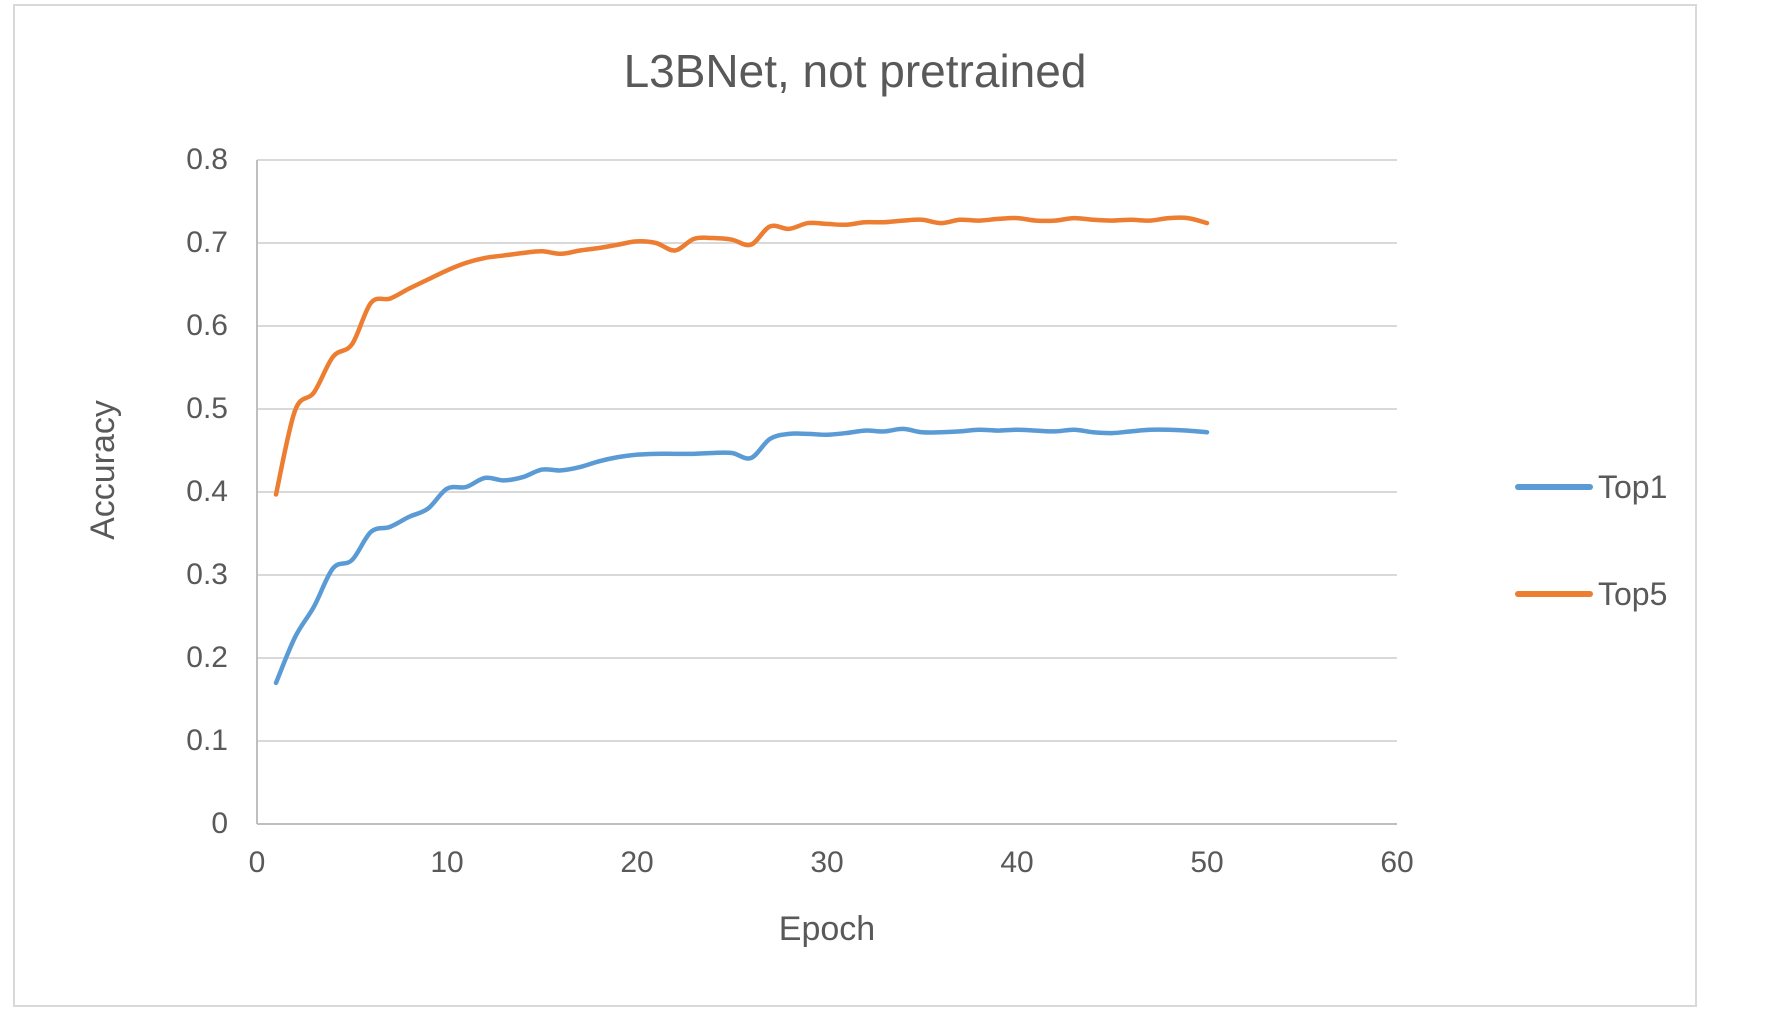 Image resolution: width=1770 pixels, height=1020 pixels. Describe the element at coordinates (741, 556) in the screenshot. I see `series-line-top1` at that location.